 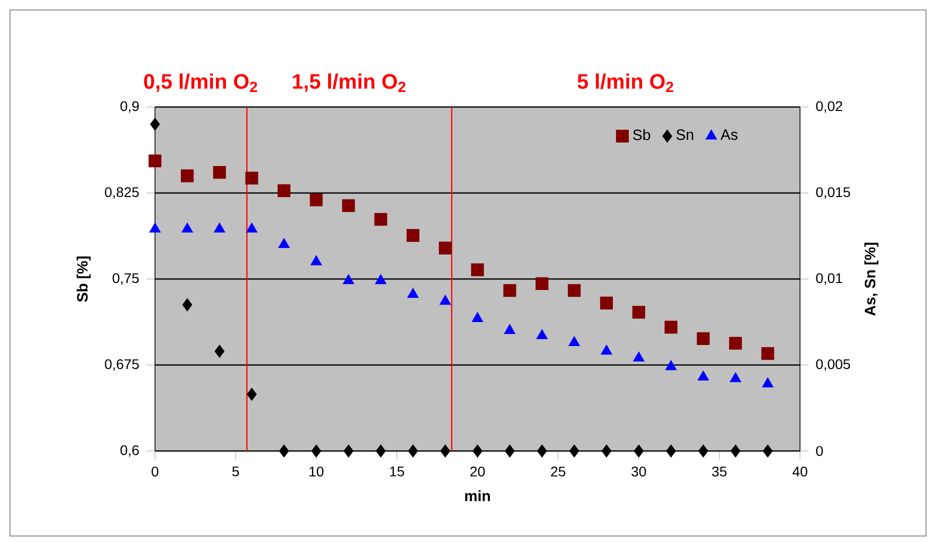 What do you see at coordinates (317, 471) in the screenshot?
I see `x-tick-label: 10` at bounding box center [317, 471].